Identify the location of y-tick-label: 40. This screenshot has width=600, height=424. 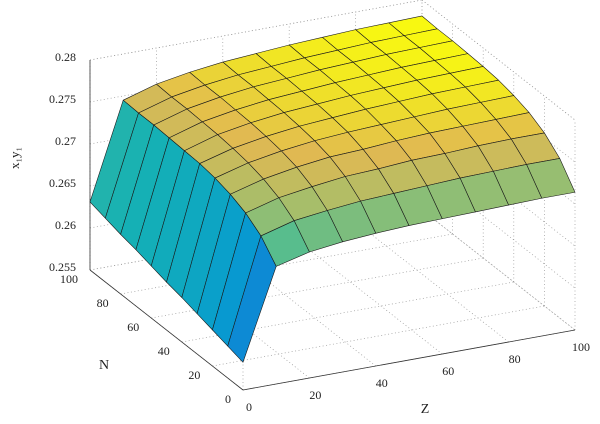
(164, 351).